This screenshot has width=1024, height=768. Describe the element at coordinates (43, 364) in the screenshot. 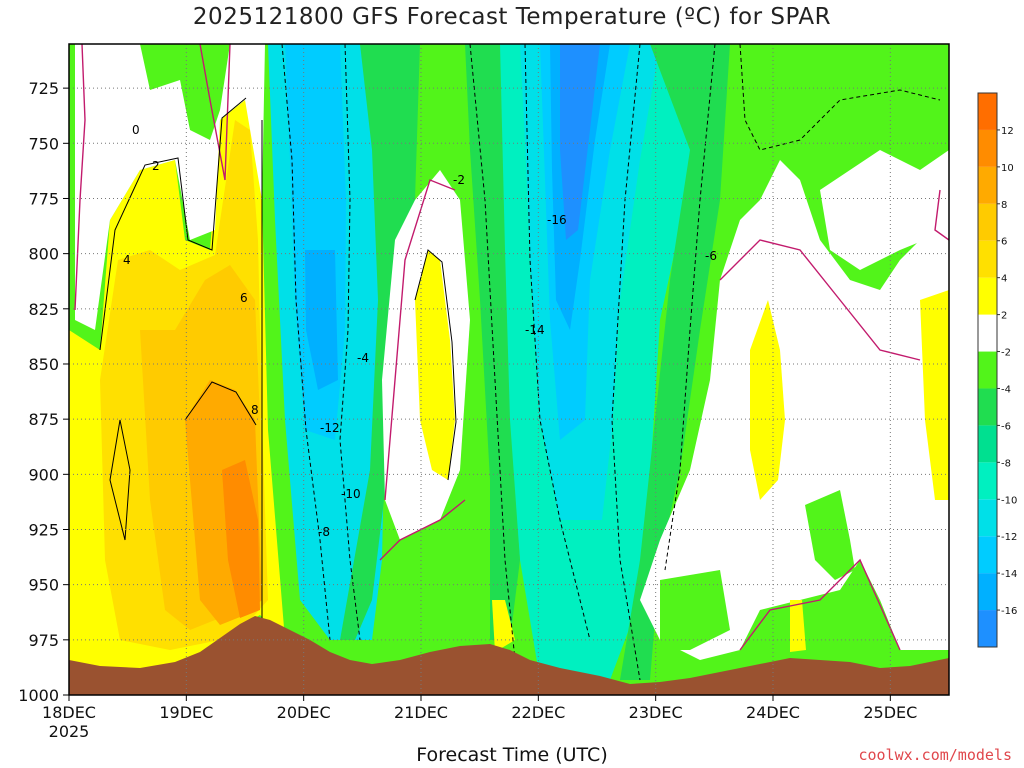

I see `y-tick-label: 850` at that location.